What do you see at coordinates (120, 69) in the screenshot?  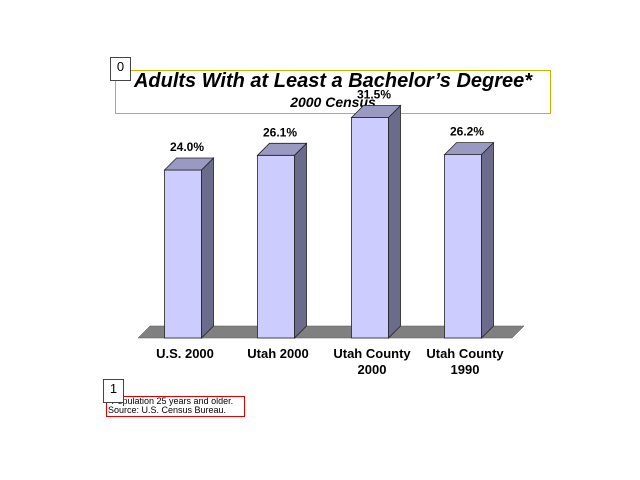 I see `annotation-marker-0: 0` at bounding box center [120, 69].